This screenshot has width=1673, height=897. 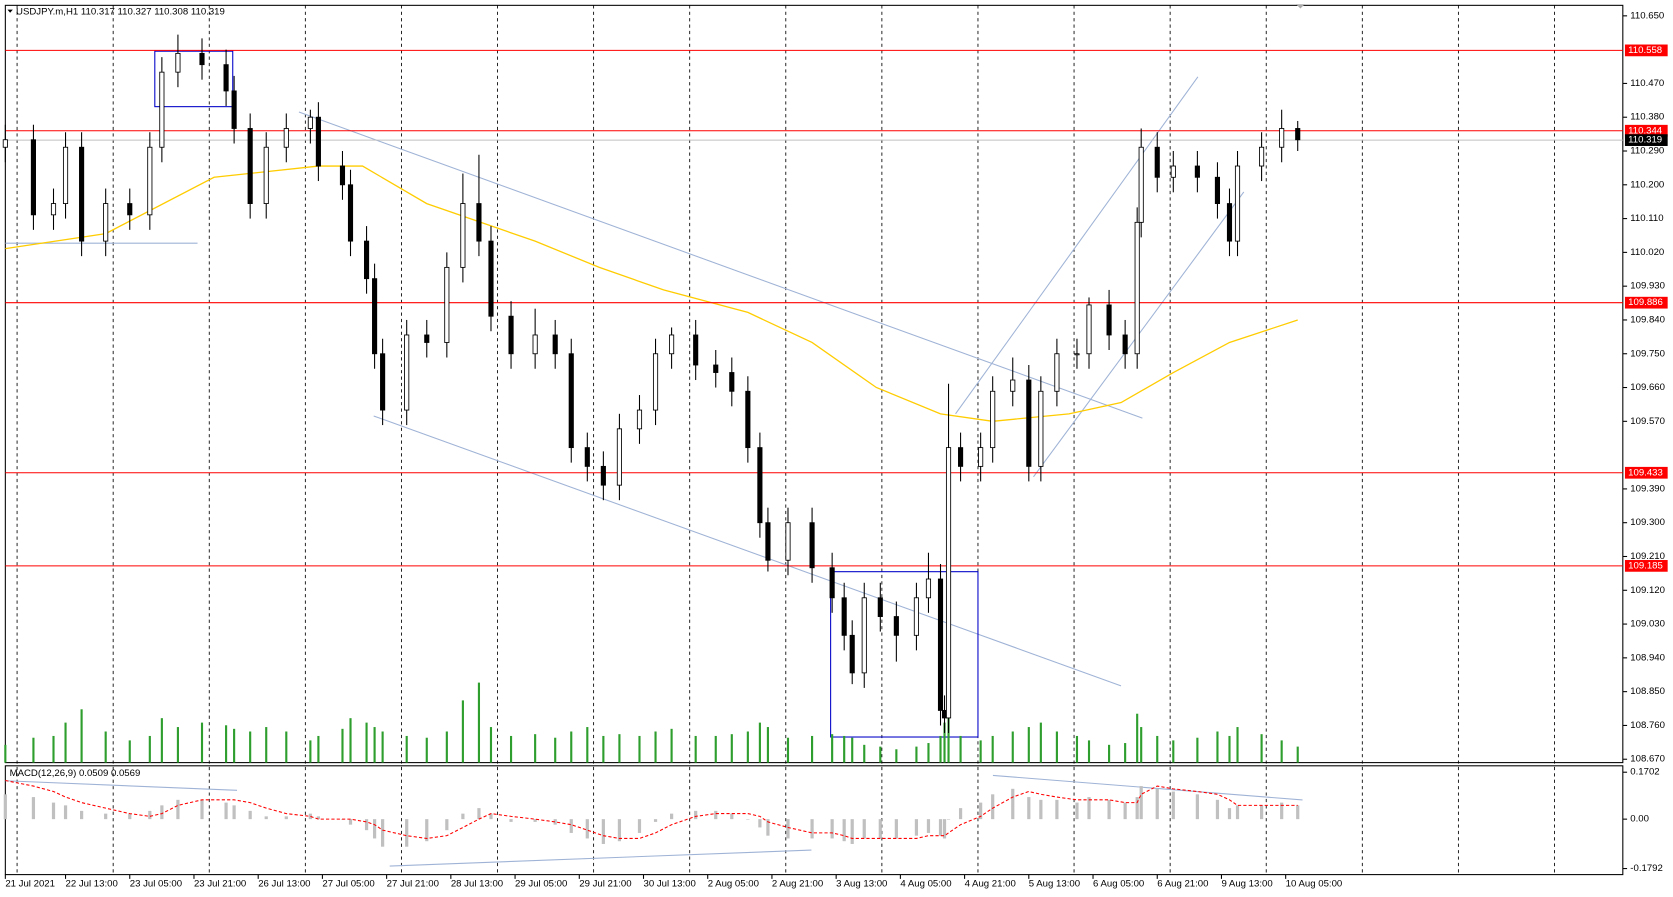 What do you see at coordinates (1647, 15) in the screenshot?
I see `y-tick-label: 110.650` at bounding box center [1647, 15].